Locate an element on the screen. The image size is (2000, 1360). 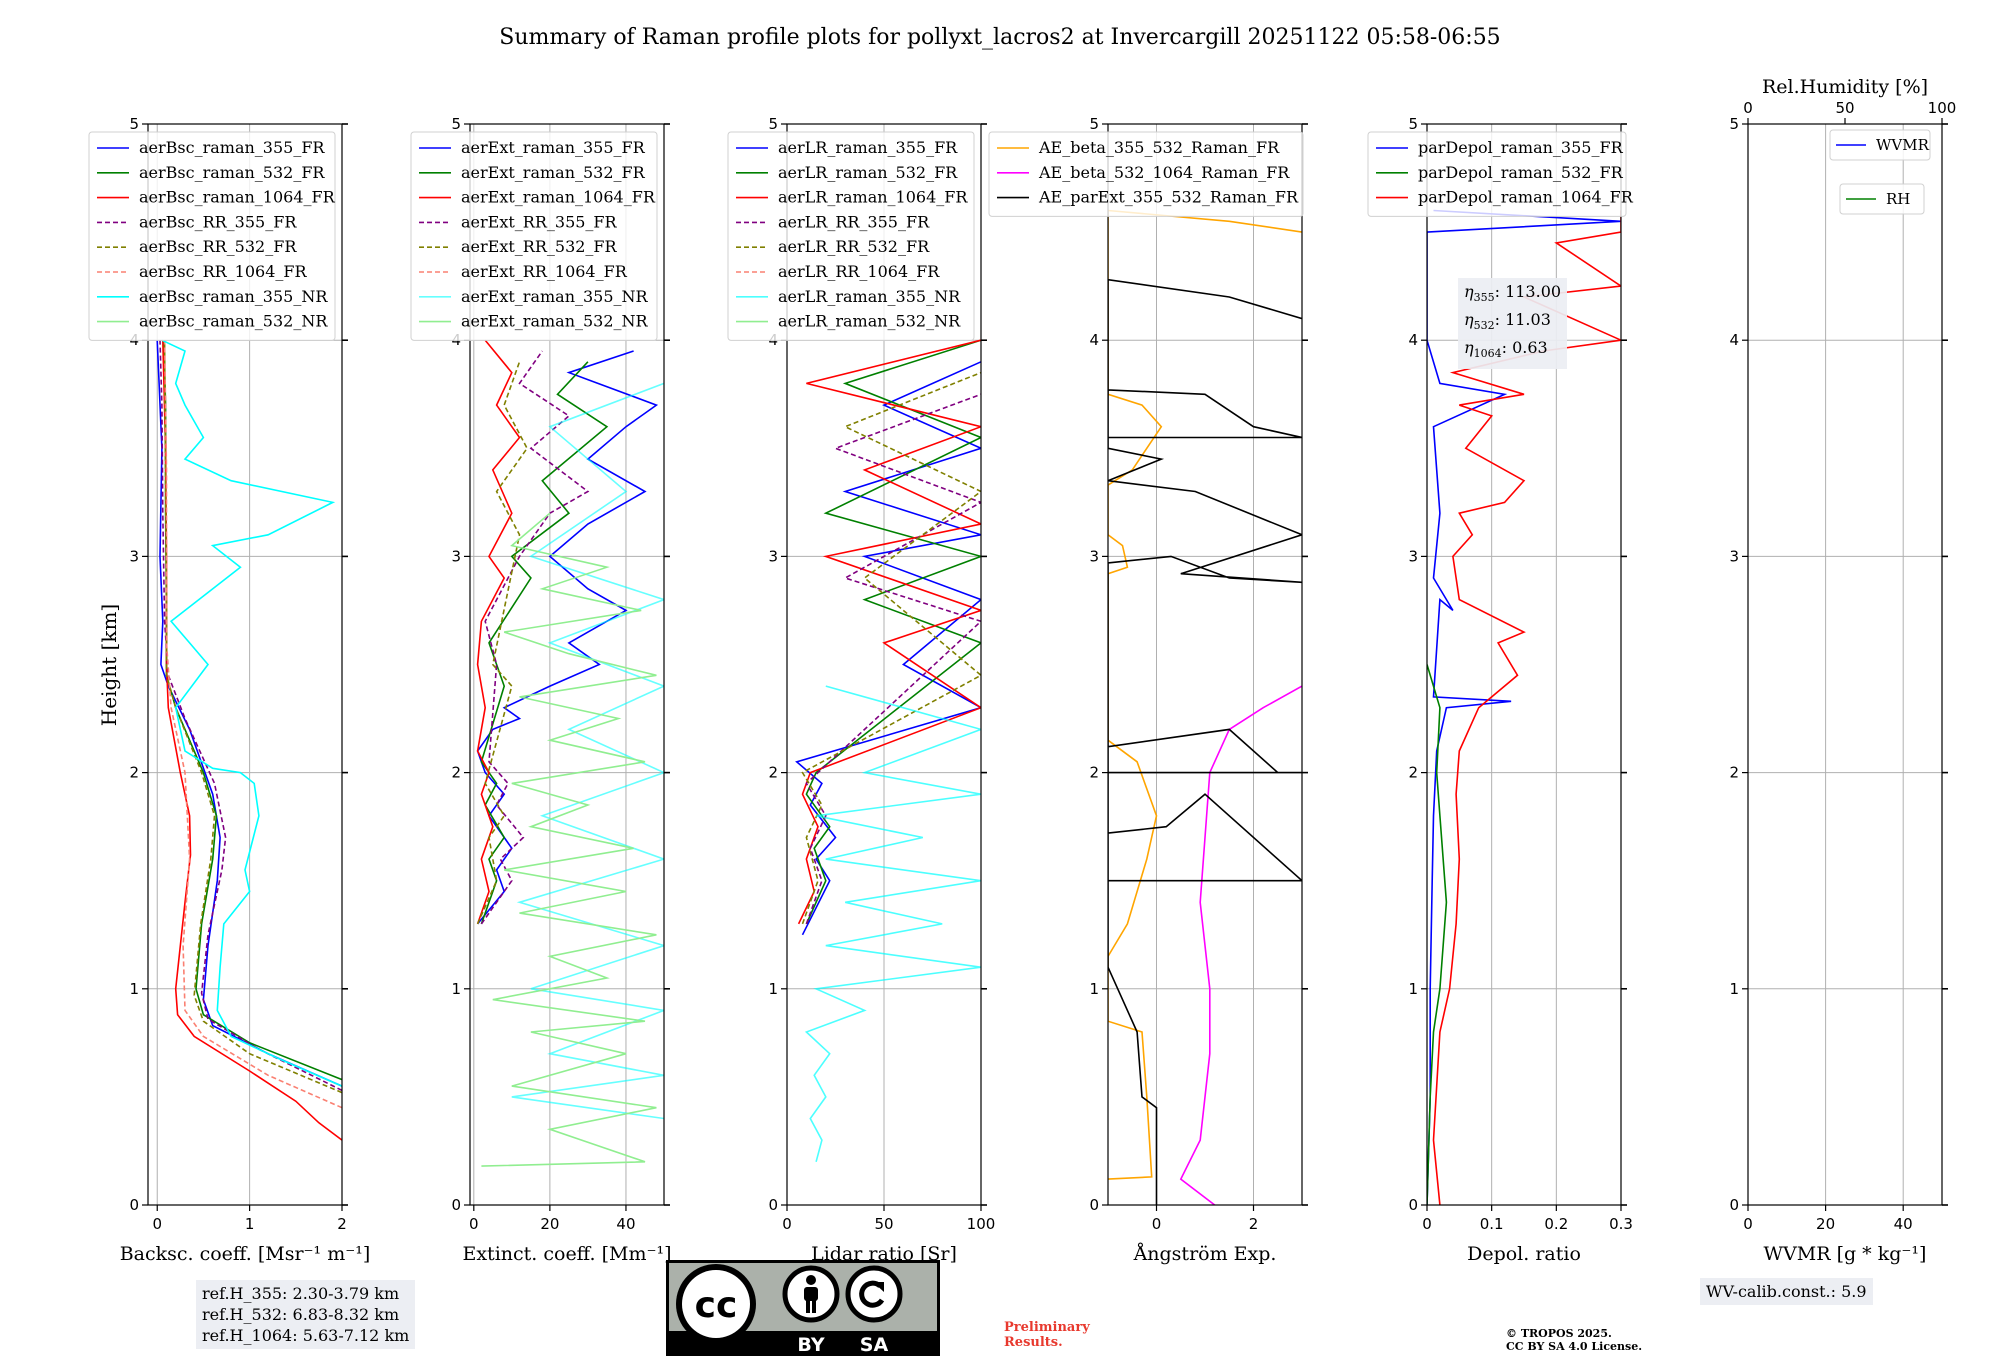
eta-subscript: 1064 is located at coordinates (1487, 354).